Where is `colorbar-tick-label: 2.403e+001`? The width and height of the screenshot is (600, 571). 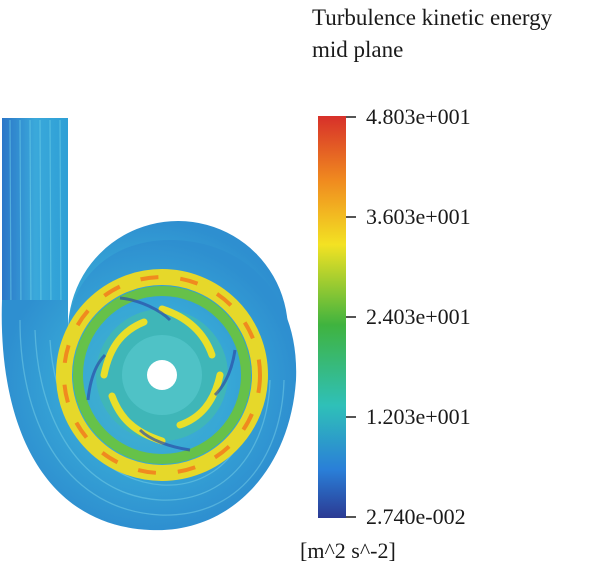
colorbar-tick-label: 2.403e+001 is located at coordinates (418, 316).